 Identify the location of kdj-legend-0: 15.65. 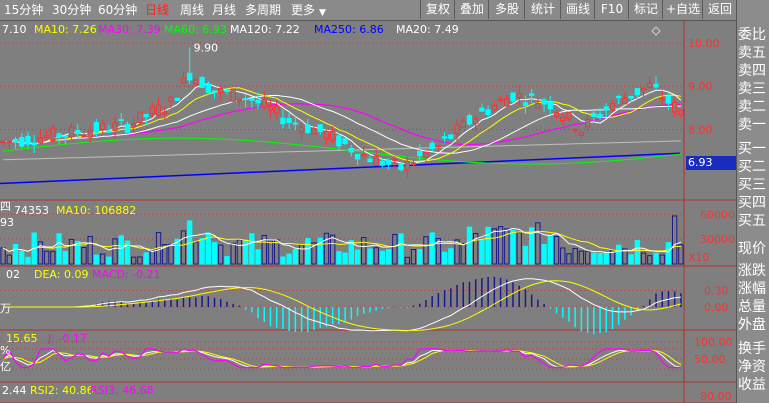
(22, 338).